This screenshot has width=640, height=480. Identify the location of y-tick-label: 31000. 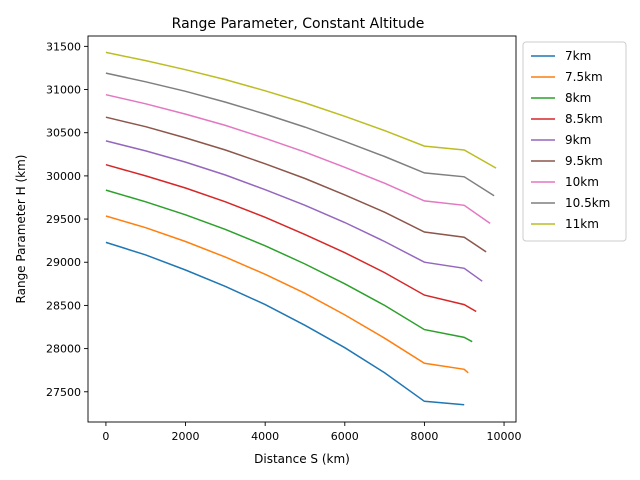
(63, 90).